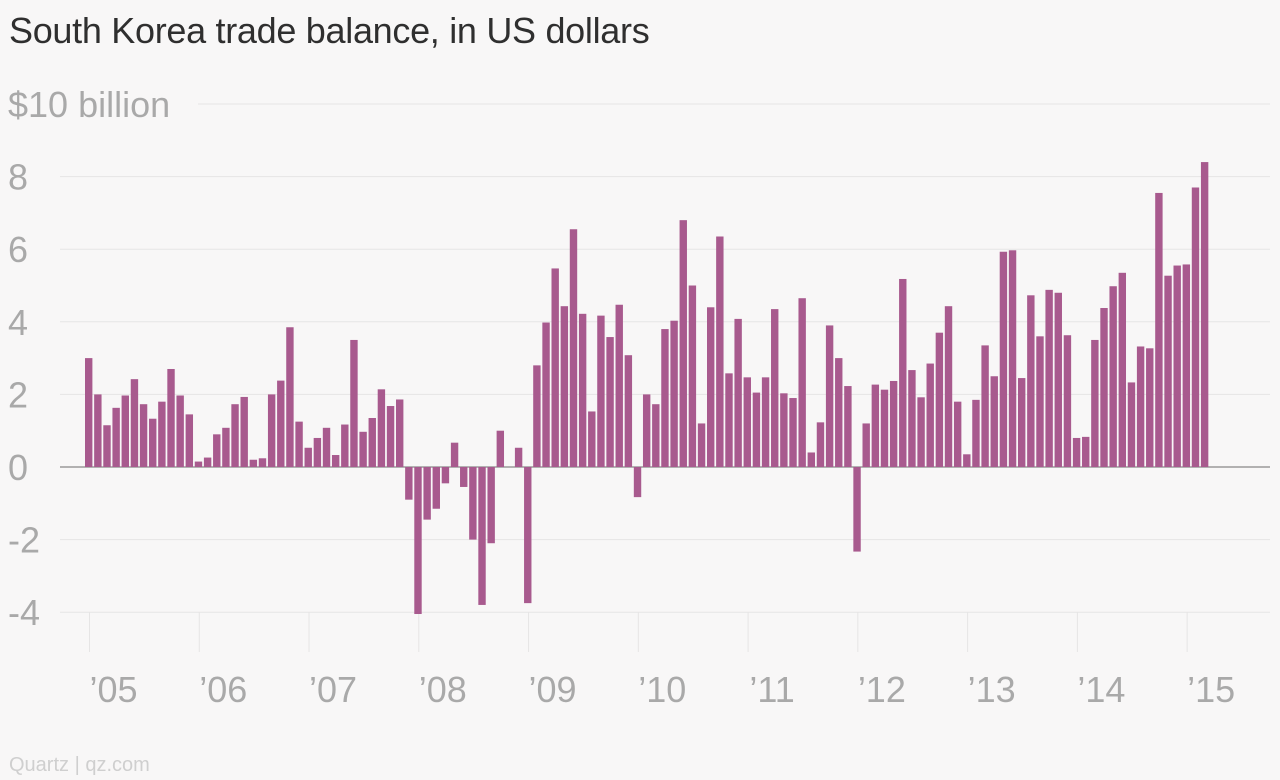 The image size is (1280, 780). What do you see at coordinates (1211, 689) in the screenshot?
I see `x-tick-label: ’15` at bounding box center [1211, 689].